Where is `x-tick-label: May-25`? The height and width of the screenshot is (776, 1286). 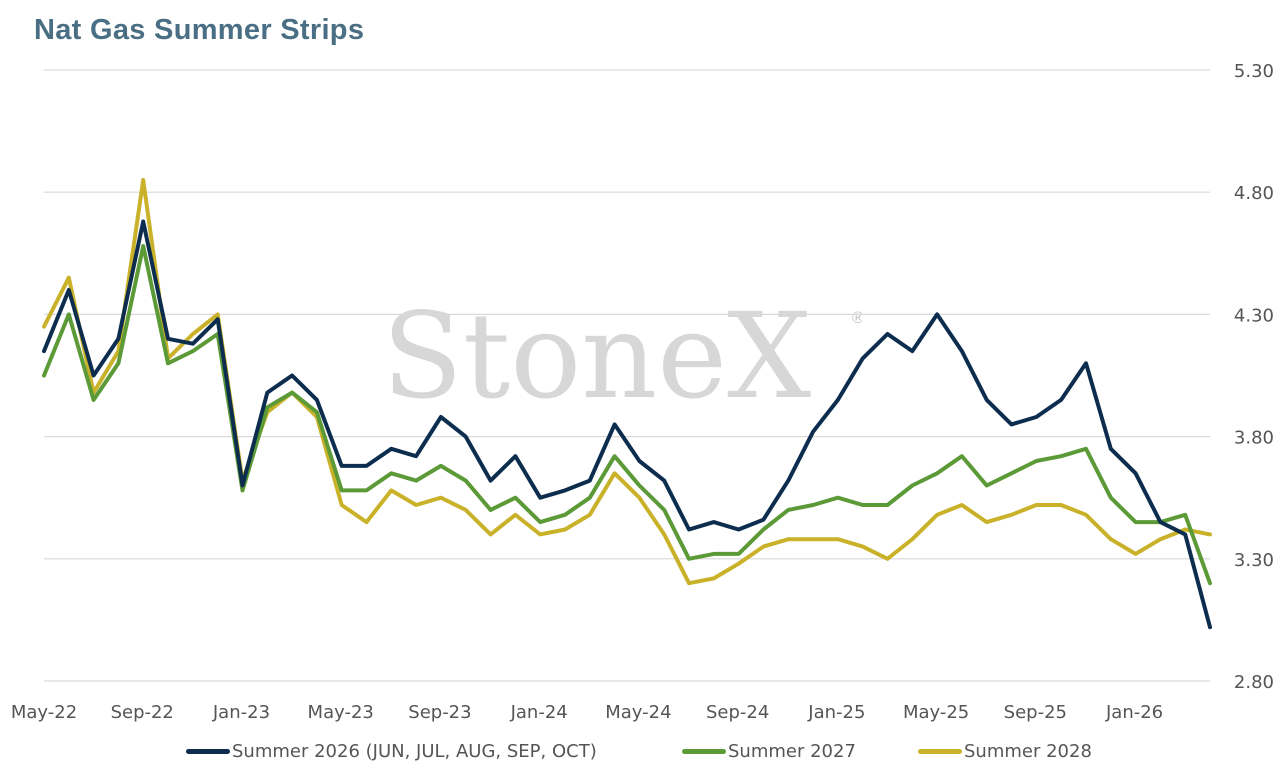
x-tick-label: May-25 is located at coordinates (936, 712).